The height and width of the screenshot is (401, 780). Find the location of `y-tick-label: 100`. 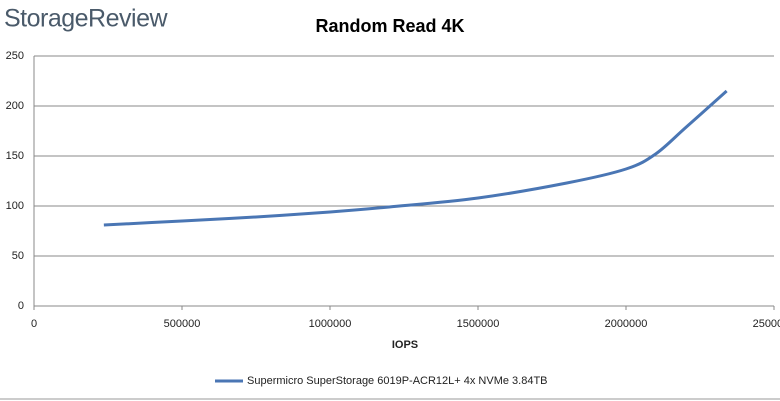

y-tick-label: 100 is located at coordinates (15, 206).